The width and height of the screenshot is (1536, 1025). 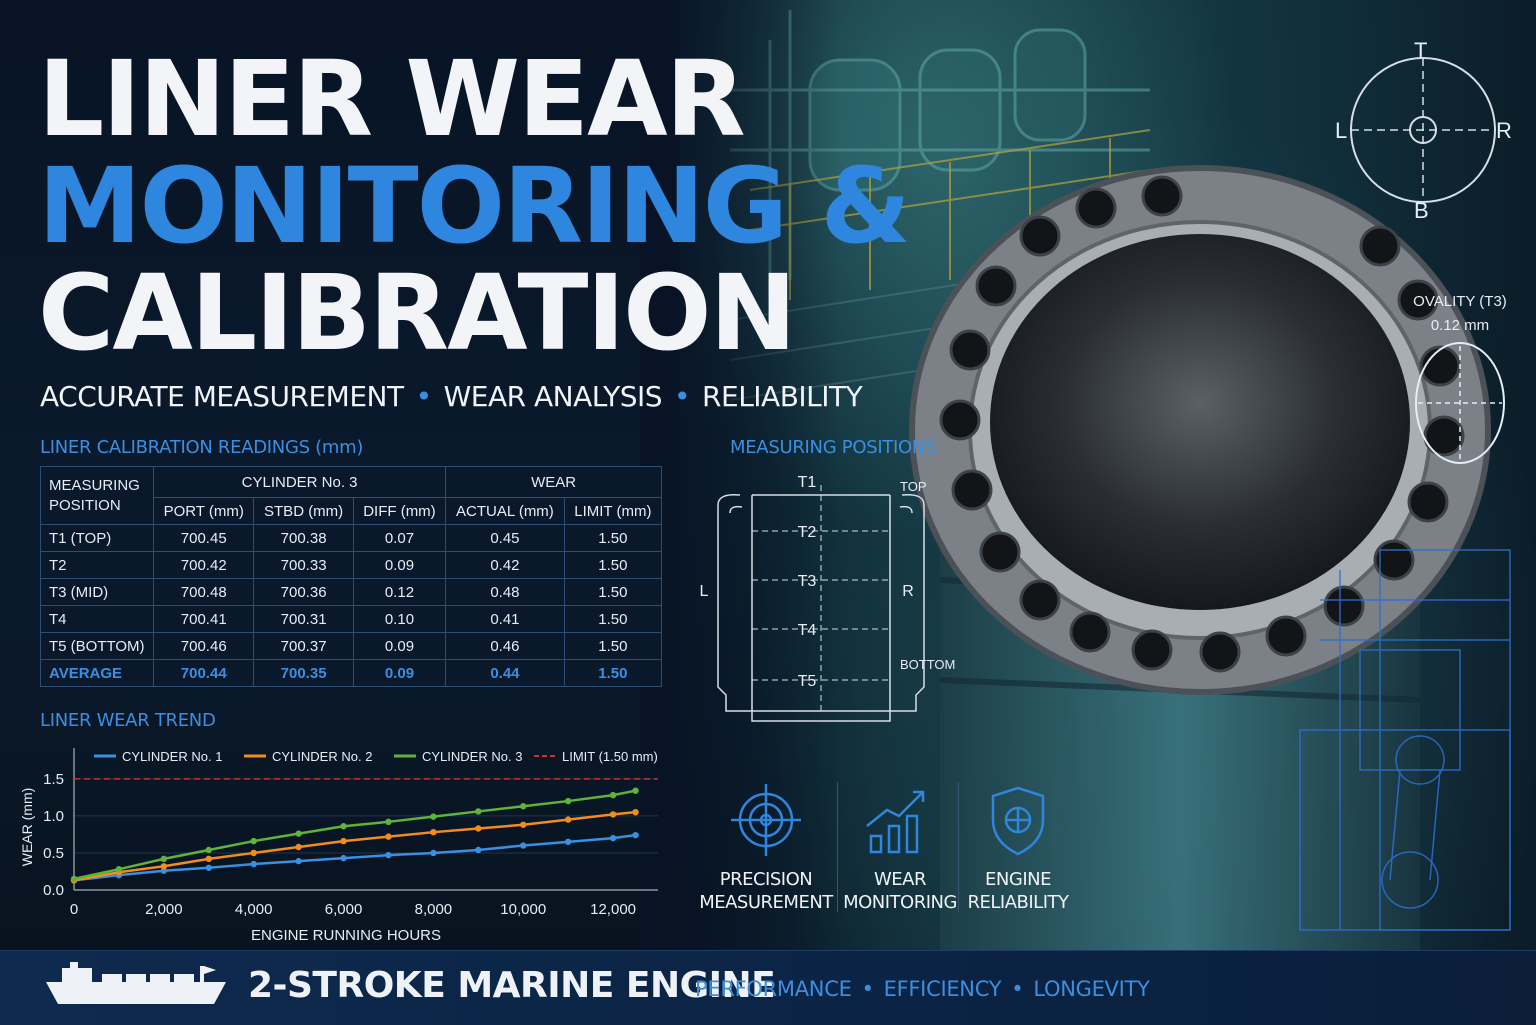 What do you see at coordinates (303, 538) in the screenshot?
I see `cell-stbd: 700.38` at bounding box center [303, 538].